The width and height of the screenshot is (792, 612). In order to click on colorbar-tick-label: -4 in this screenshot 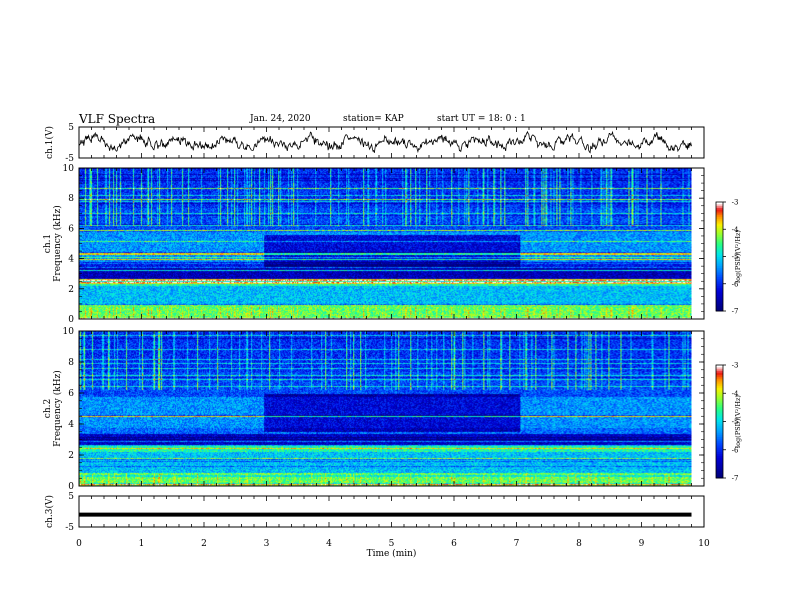, I will do `click(735, 230)`.